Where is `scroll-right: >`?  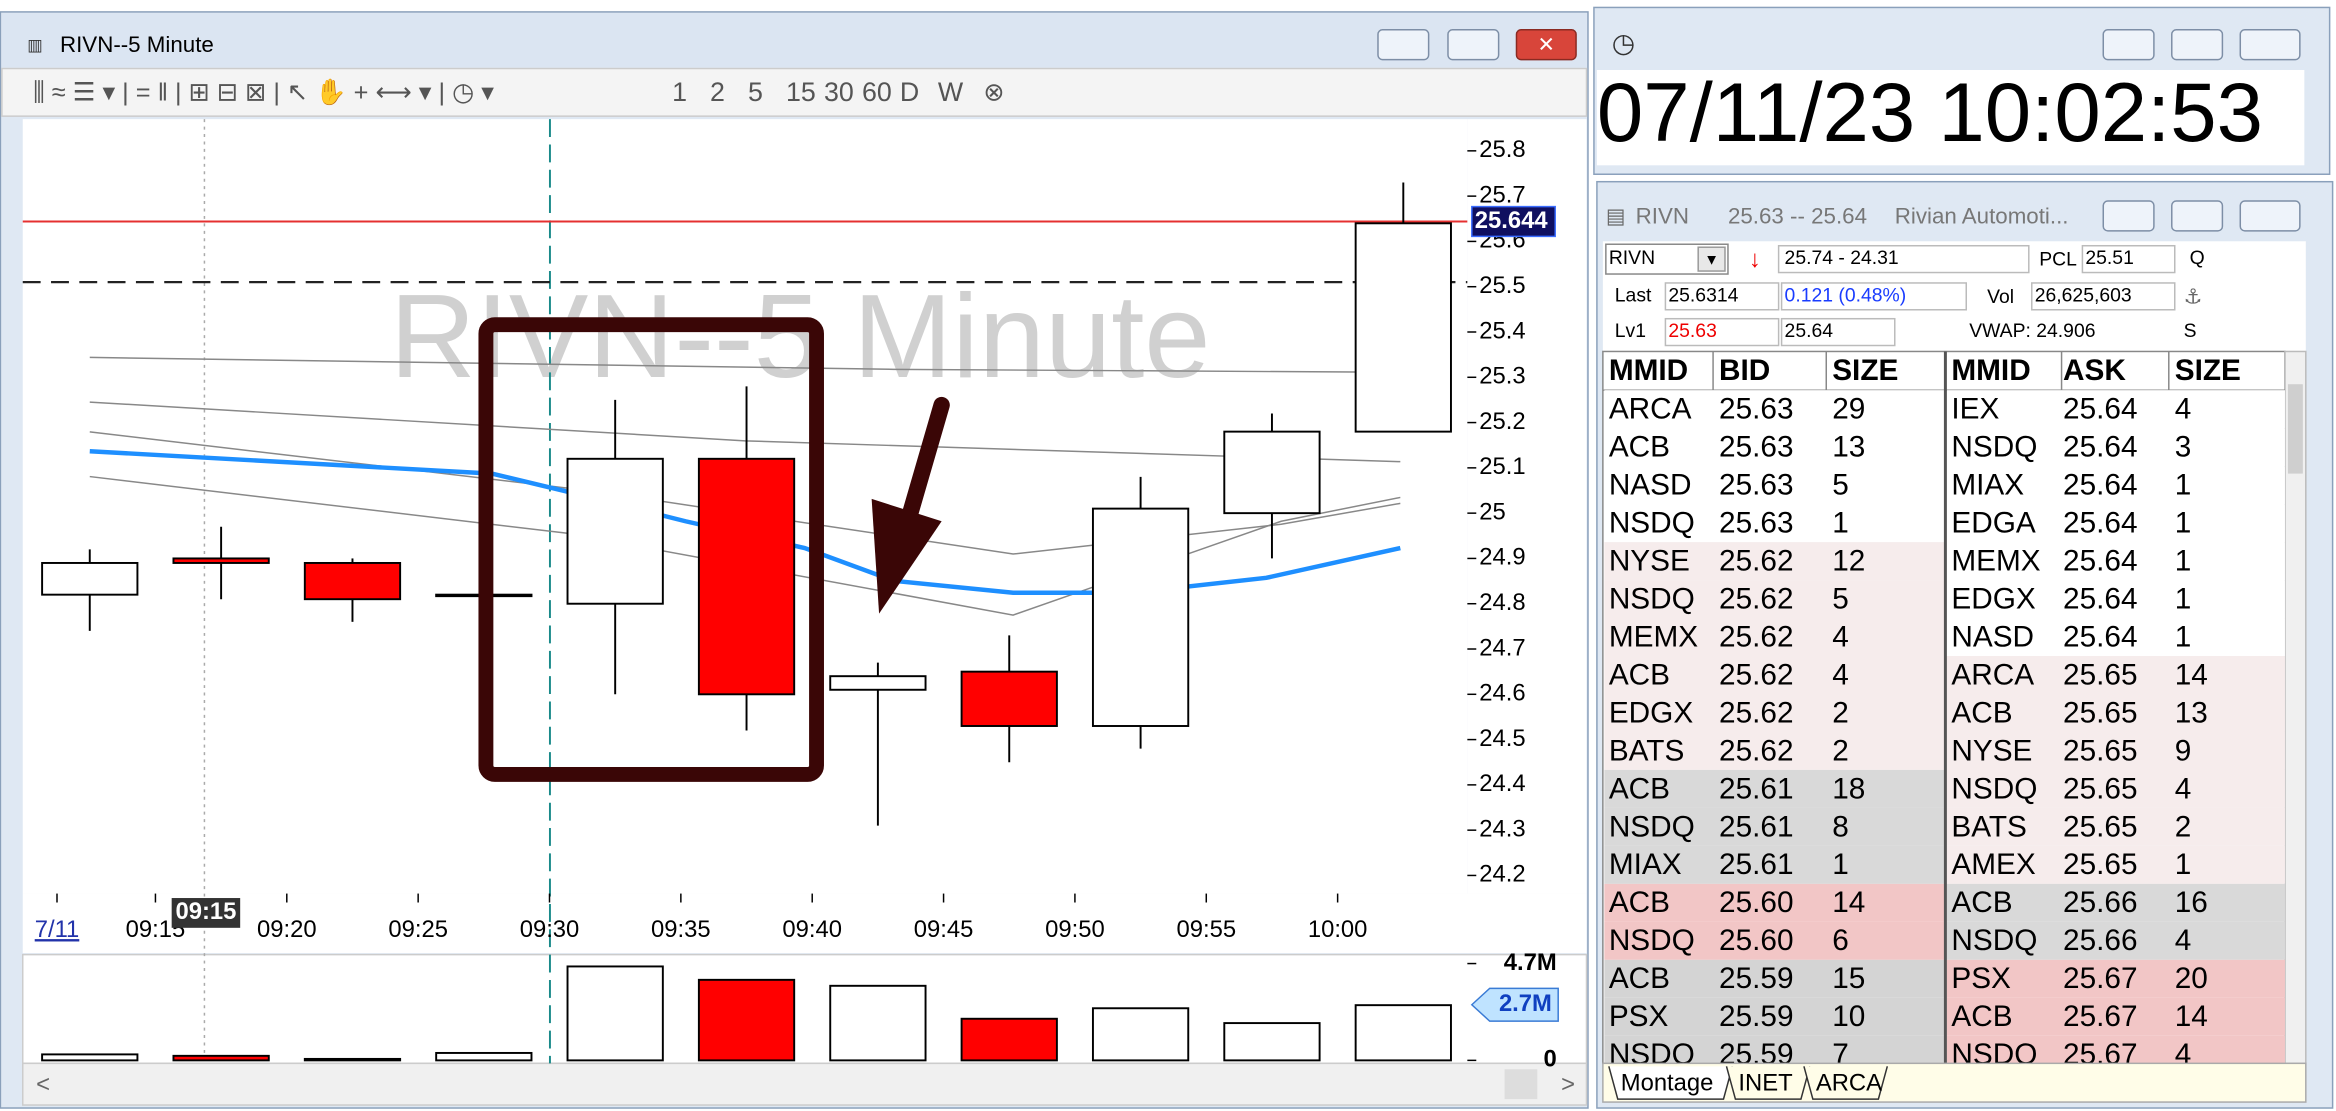 scroll-right: > is located at coordinates (1568, 1084).